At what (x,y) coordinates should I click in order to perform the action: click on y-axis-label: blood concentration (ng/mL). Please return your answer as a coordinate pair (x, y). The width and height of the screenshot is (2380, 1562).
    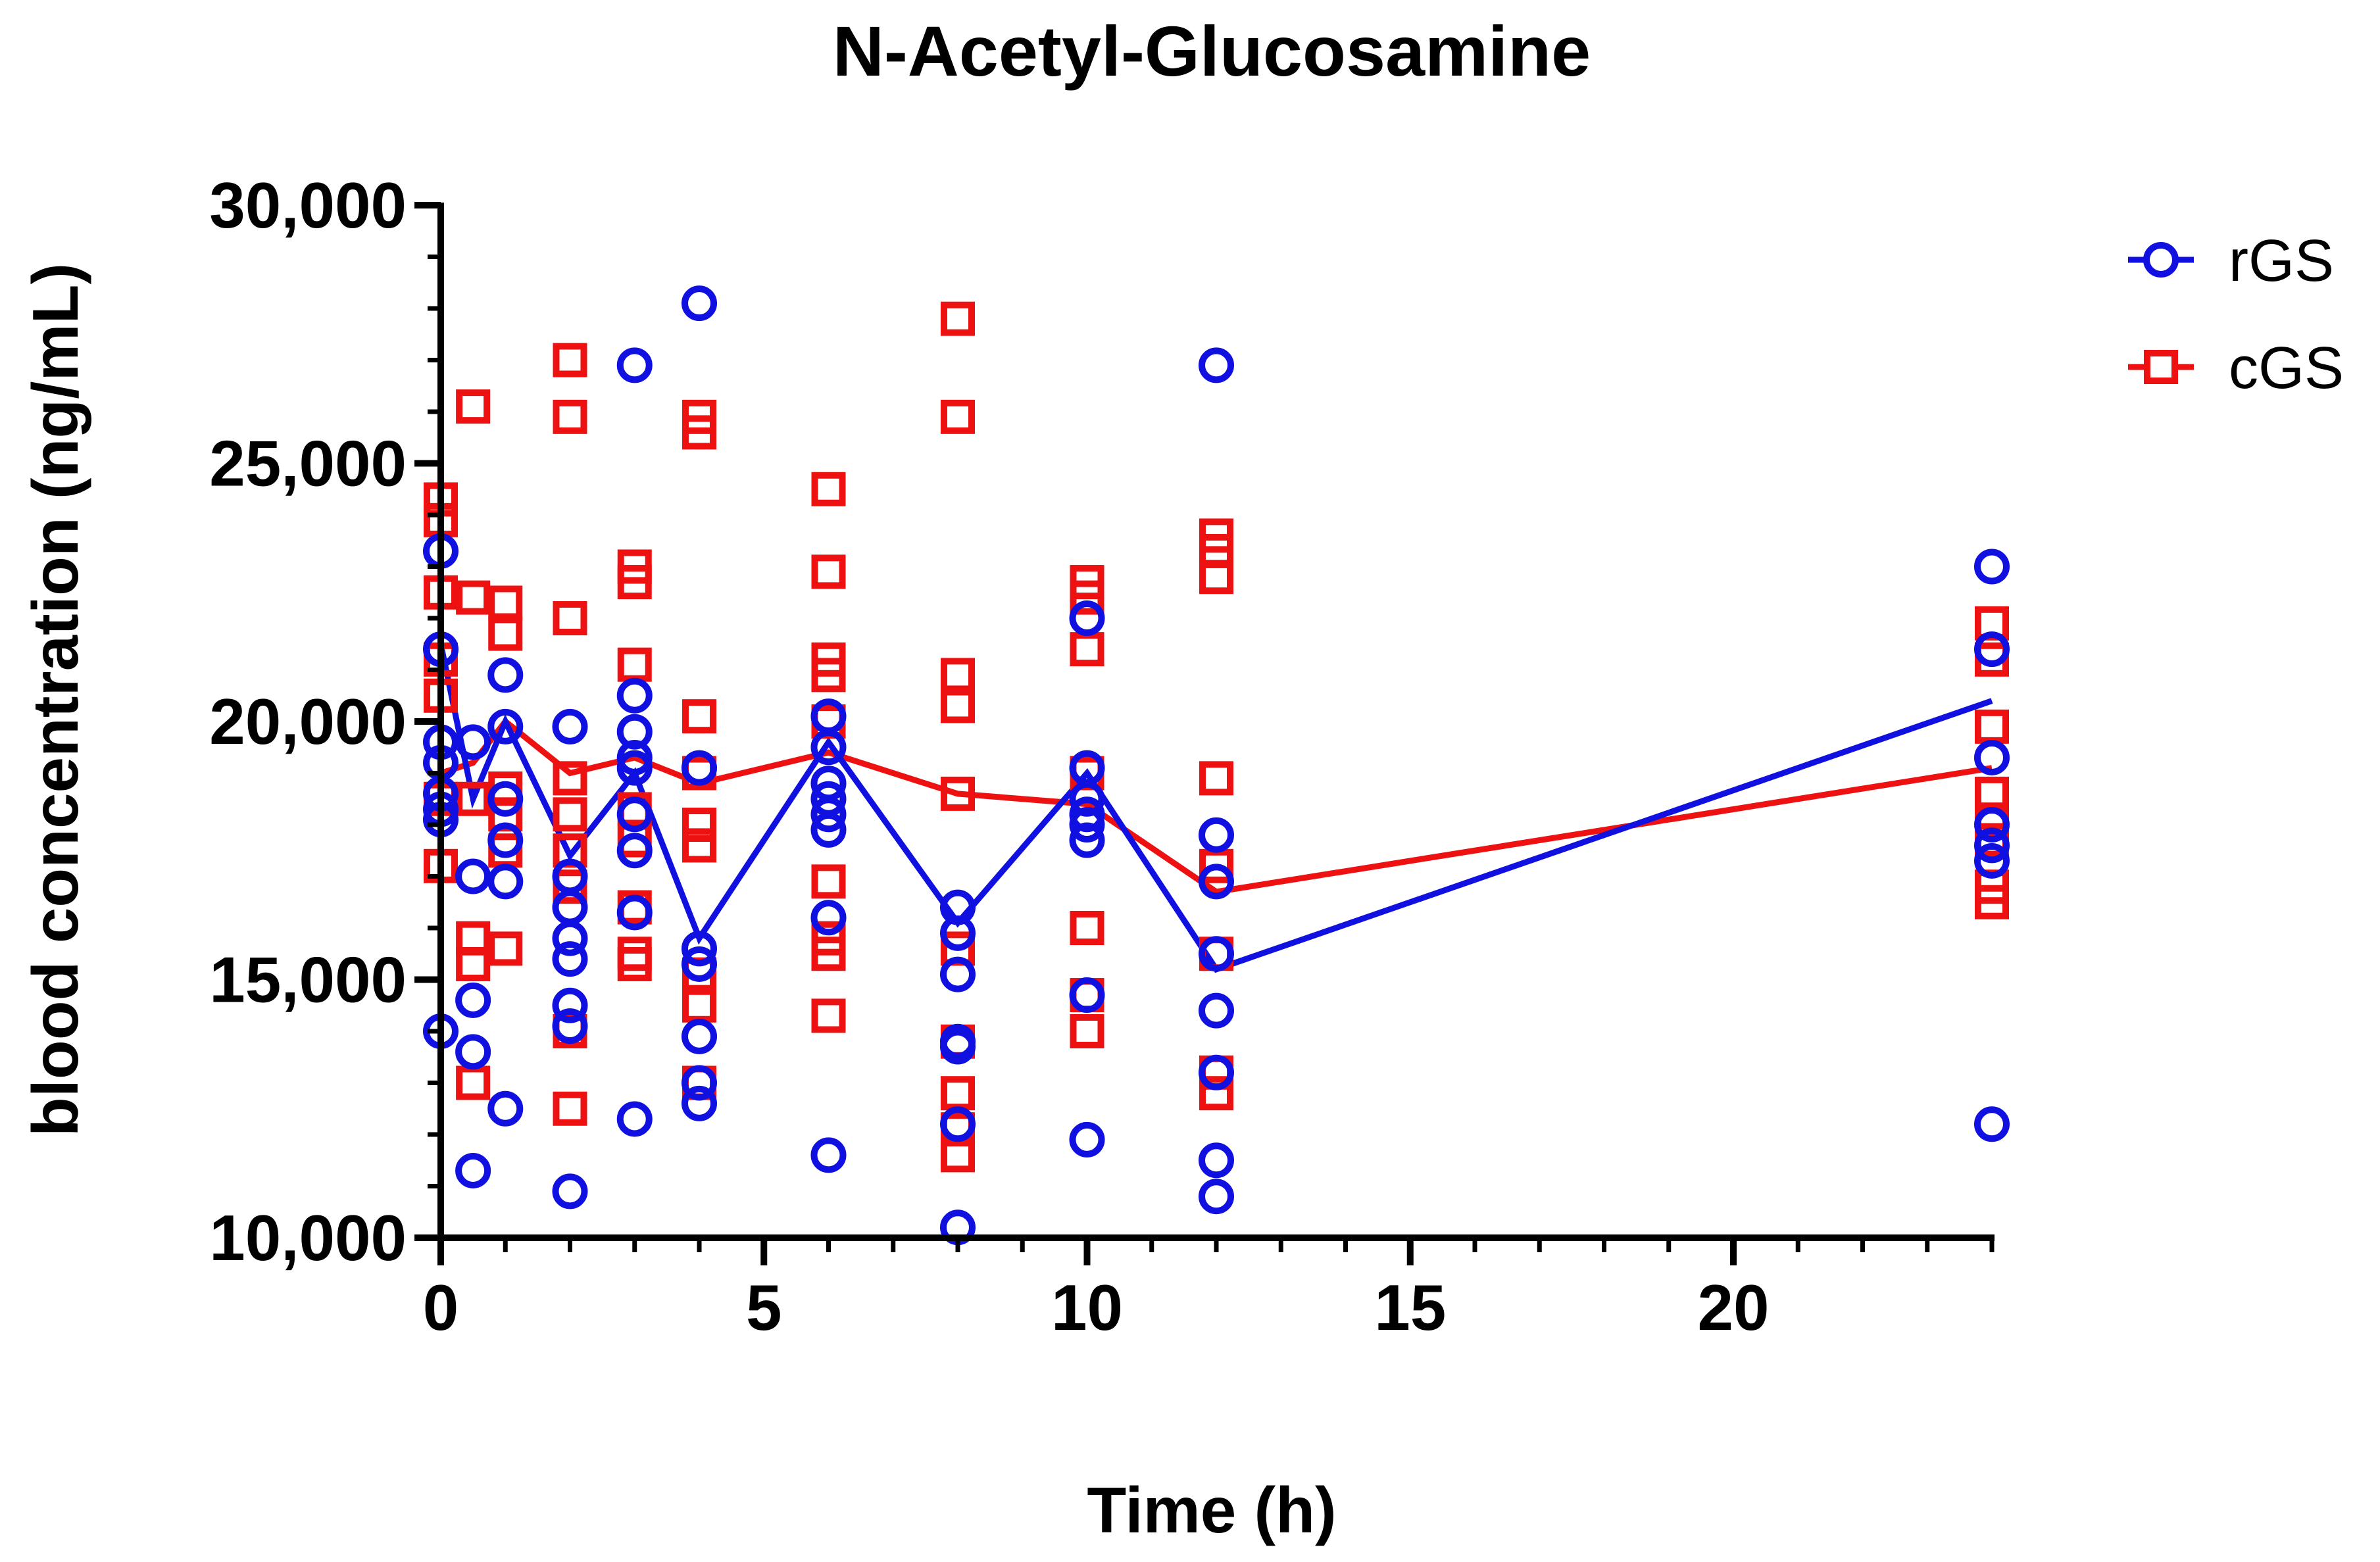
    Looking at the image, I should click on (55, 699).